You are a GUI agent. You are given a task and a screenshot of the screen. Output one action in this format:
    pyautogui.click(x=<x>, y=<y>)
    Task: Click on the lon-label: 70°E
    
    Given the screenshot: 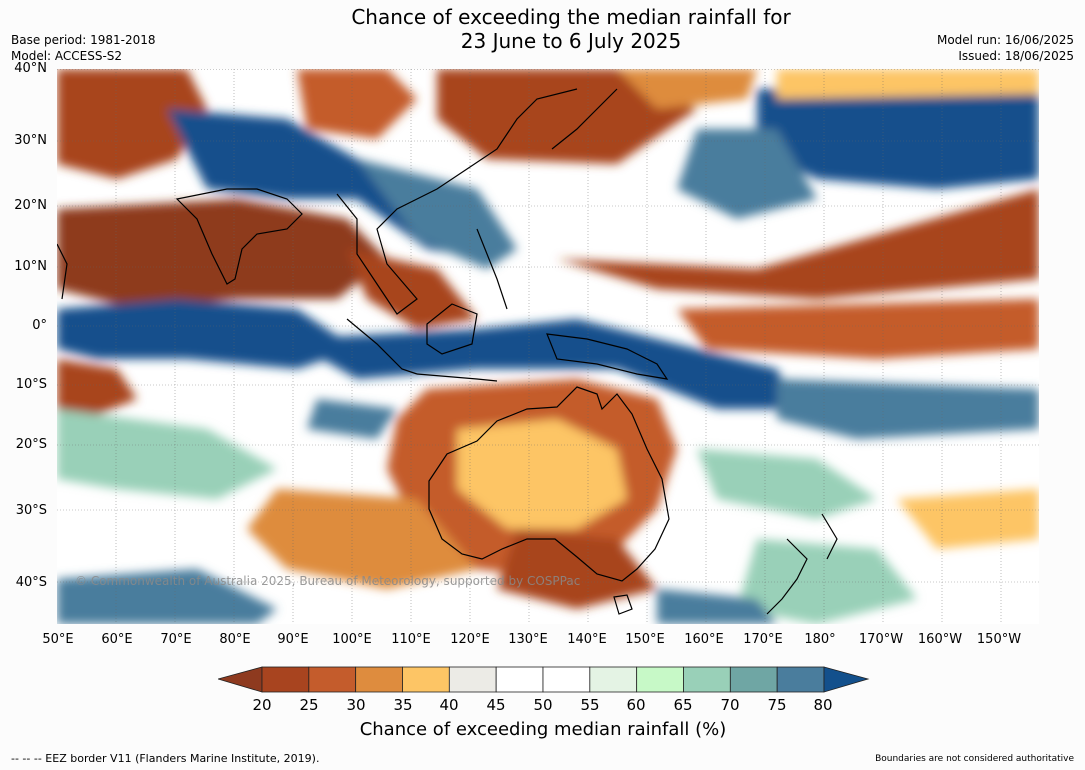 What is the action you would take?
    pyautogui.click(x=176, y=639)
    